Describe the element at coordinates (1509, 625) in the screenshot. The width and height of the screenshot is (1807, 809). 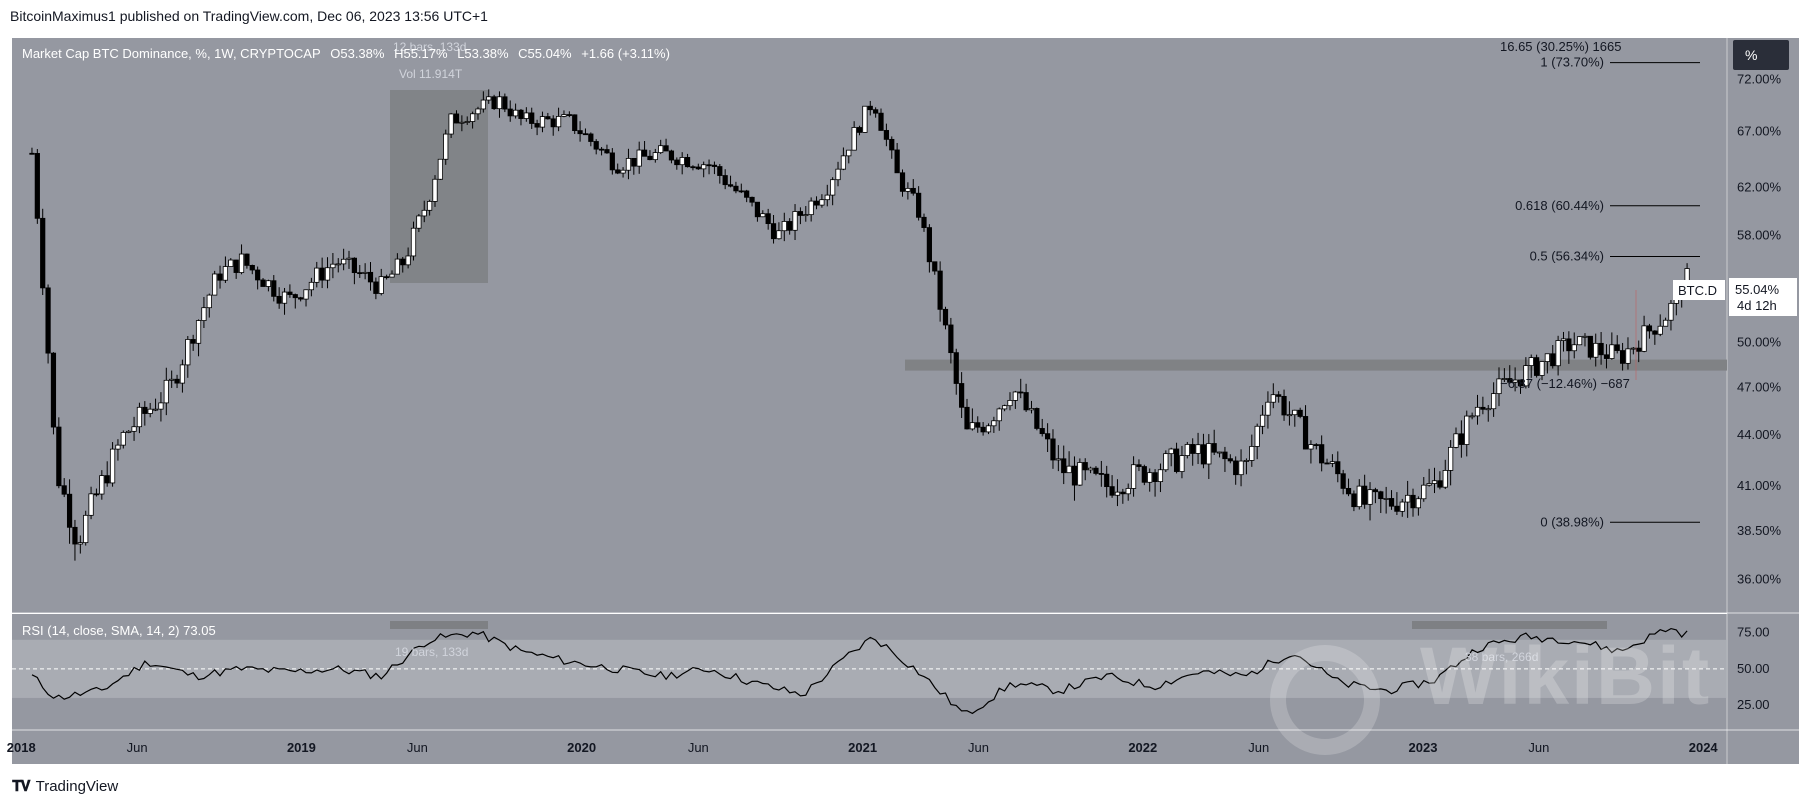
I see `rsi-range-box-right` at that location.